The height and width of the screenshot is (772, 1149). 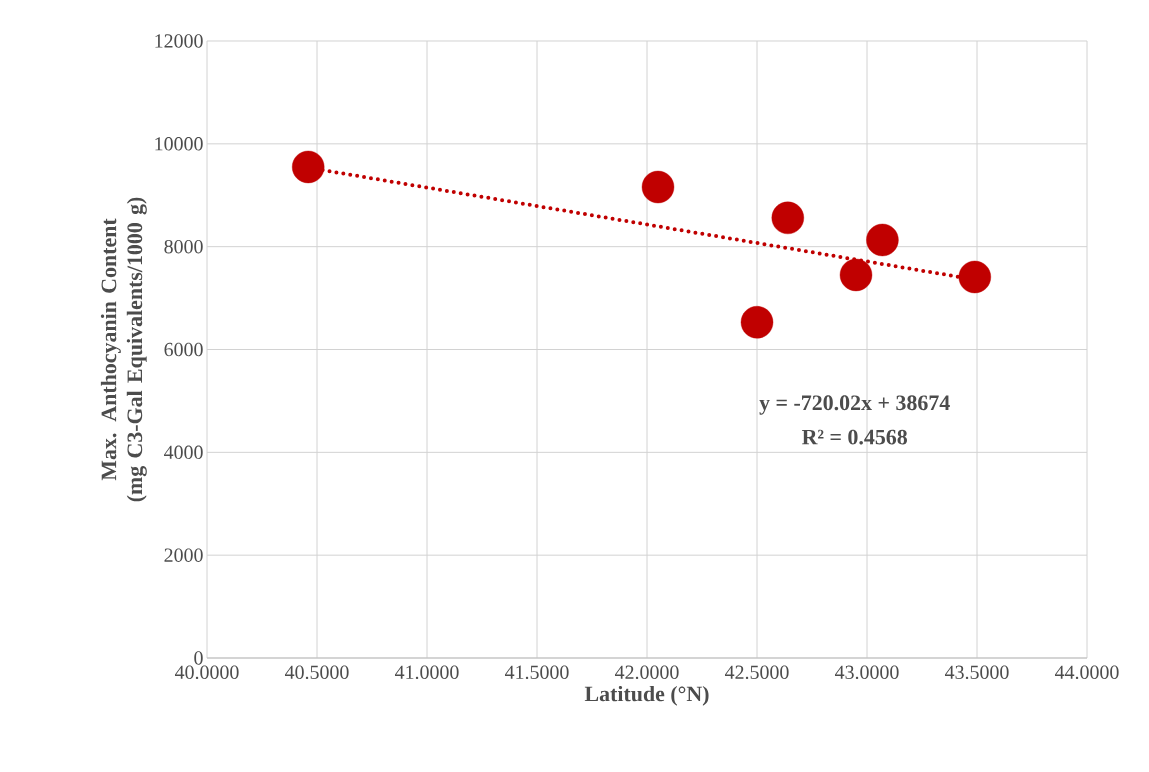 What do you see at coordinates (854, 437) in the screenshot?
I see `annotation: R² = 0.4568` at bounding box center [854, 437].